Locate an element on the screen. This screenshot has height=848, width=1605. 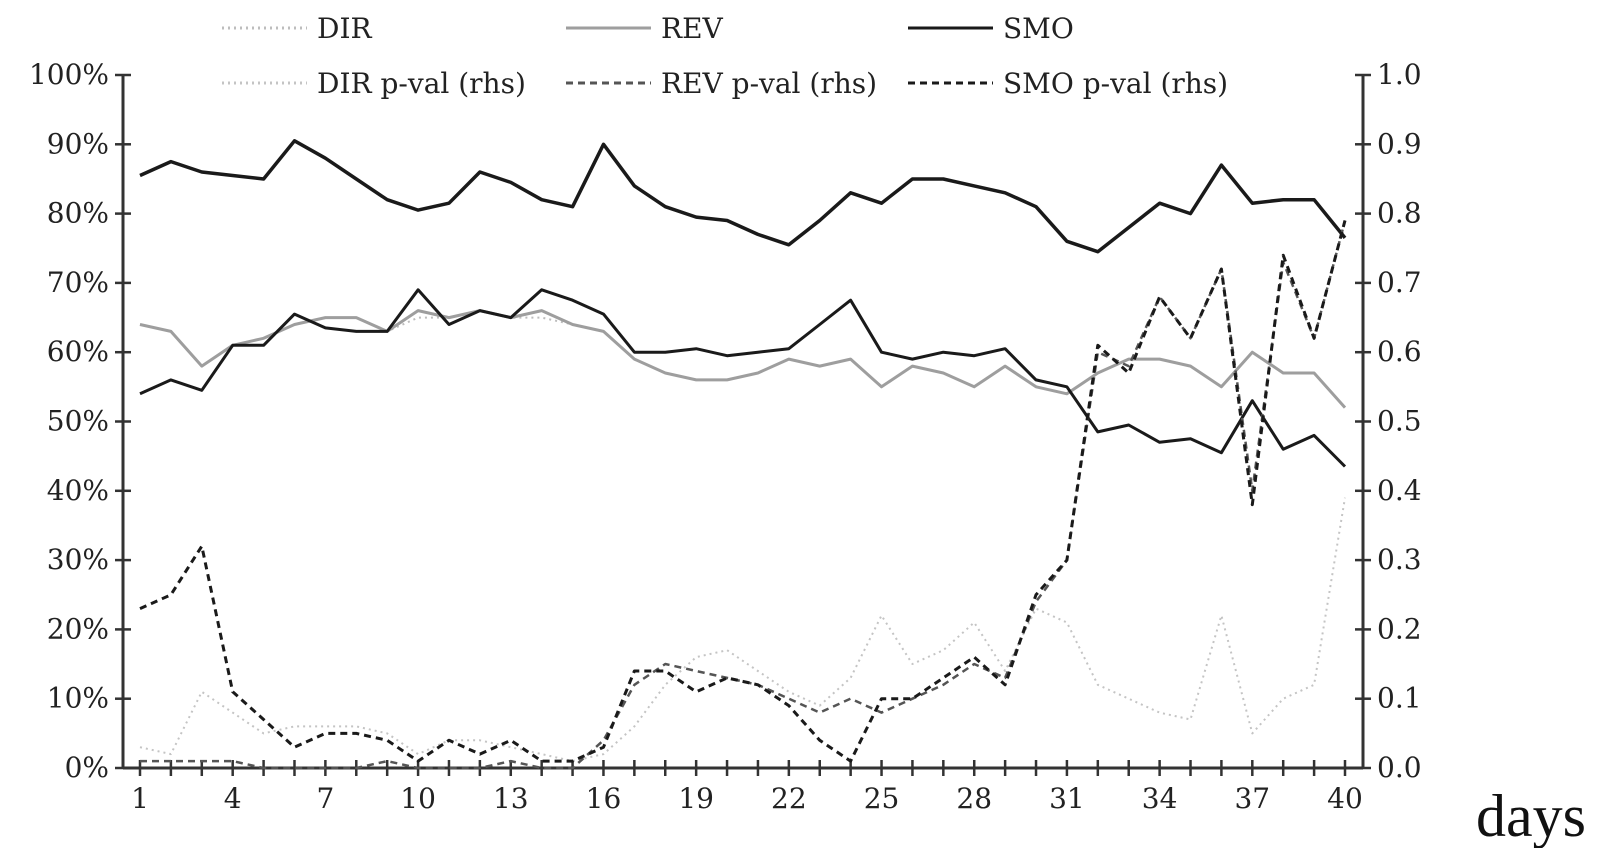
y-left-tick-label: 80% is located at coordinates (78, 213).